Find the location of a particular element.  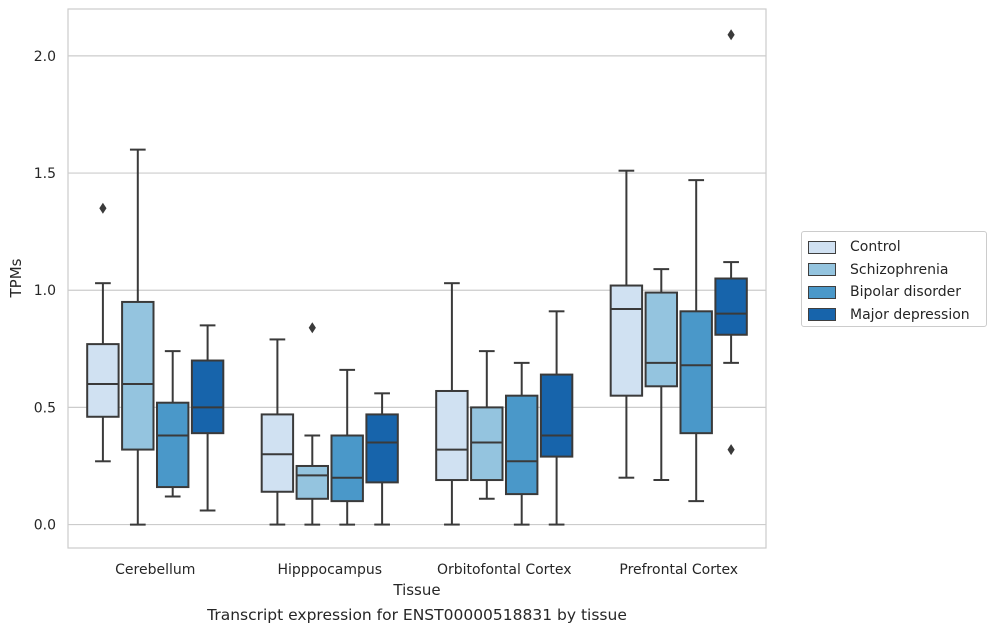

legend-item: Bipolar disorder is located at coordinates (894, 292).